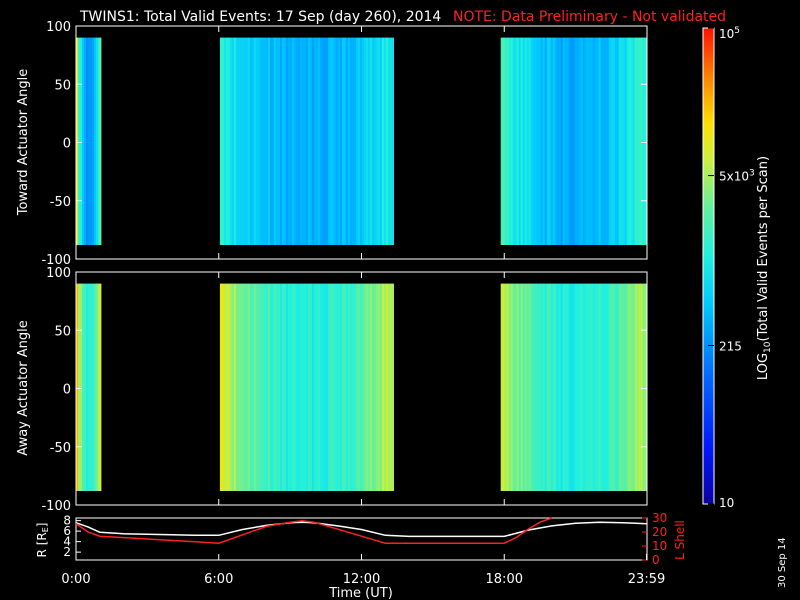  I want to click on r-tick-label: 6, so click(67, 531).